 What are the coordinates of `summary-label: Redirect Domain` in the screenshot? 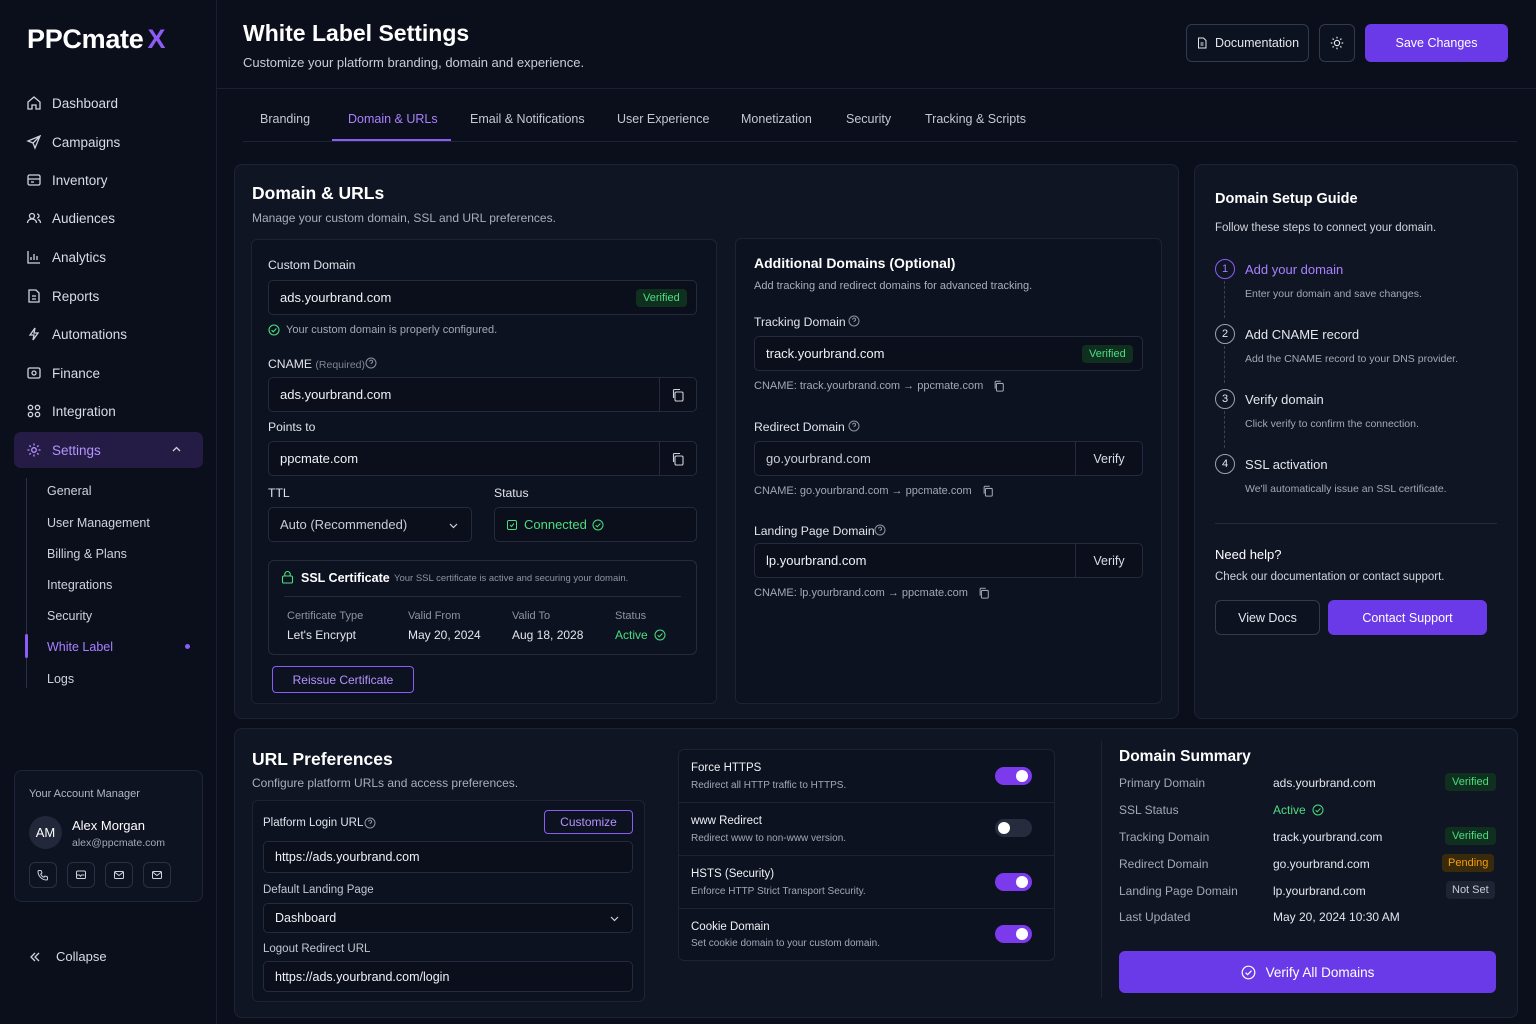 It's located at (1164, 864).